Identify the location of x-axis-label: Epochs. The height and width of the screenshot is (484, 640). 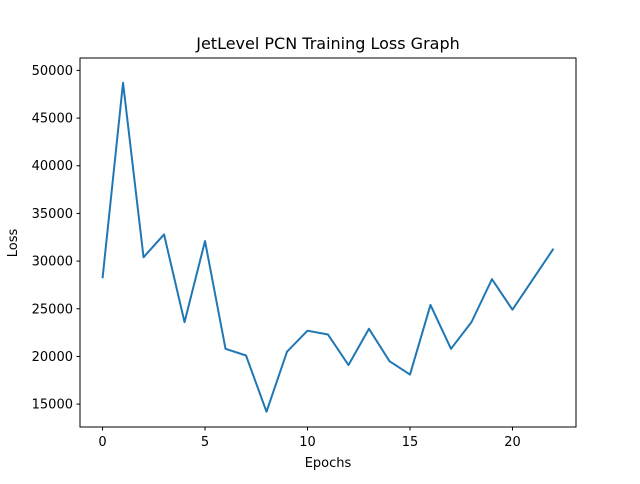
(328, 463).